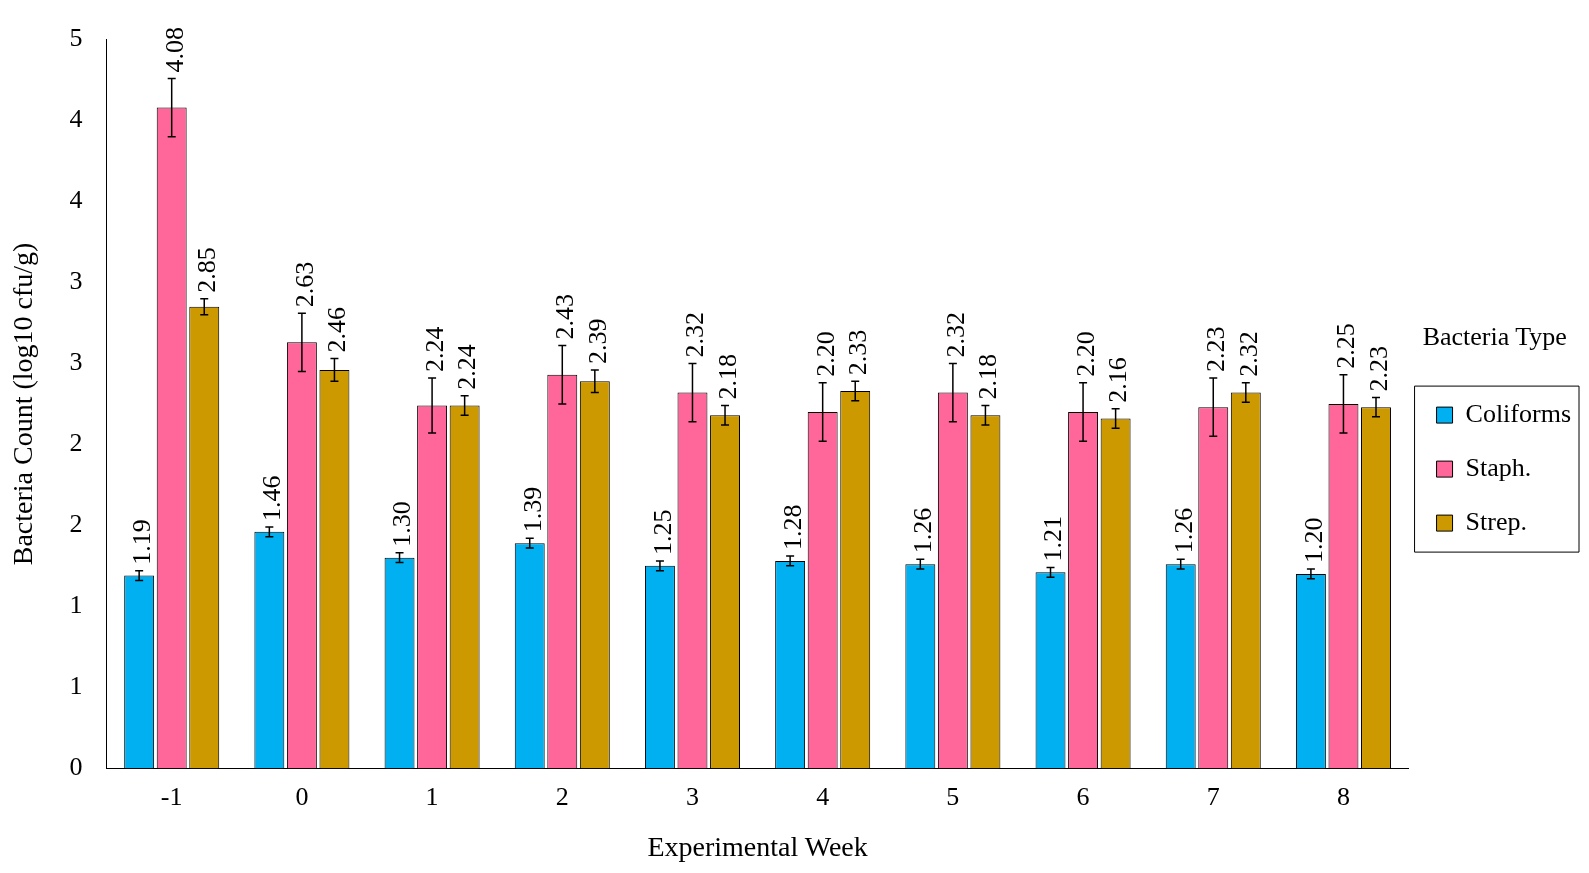  I want to click on data-label: 2.85, so click(207, 270).